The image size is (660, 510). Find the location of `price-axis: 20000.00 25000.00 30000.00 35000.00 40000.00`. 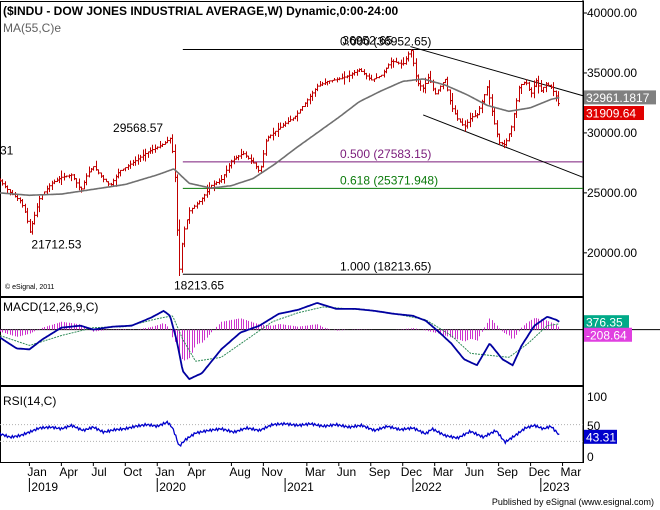

price-axis: 20000.00 25000.00 30000.00 35000.00 40000.00 is located at coordinates (610, 133).